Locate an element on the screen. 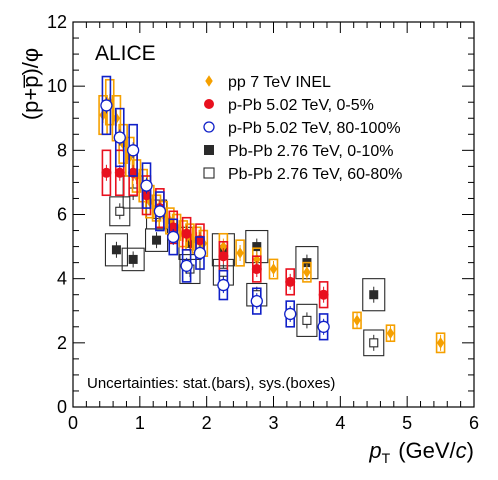 The width and height of the screenshot is (498, 480). x-axis-label-unit-c: c is located at coordinates (461, 450).